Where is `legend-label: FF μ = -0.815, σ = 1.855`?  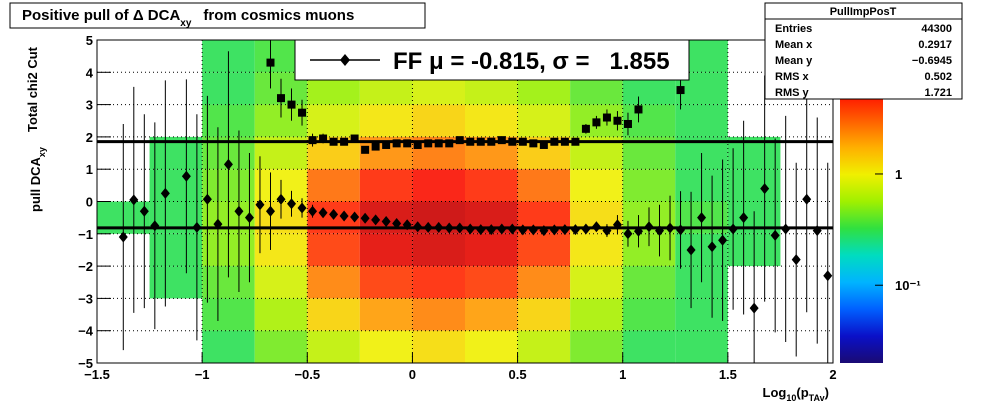 legend-label: FF μ = -0.815, σ = 1.855 is located at coordinates (531, 61).